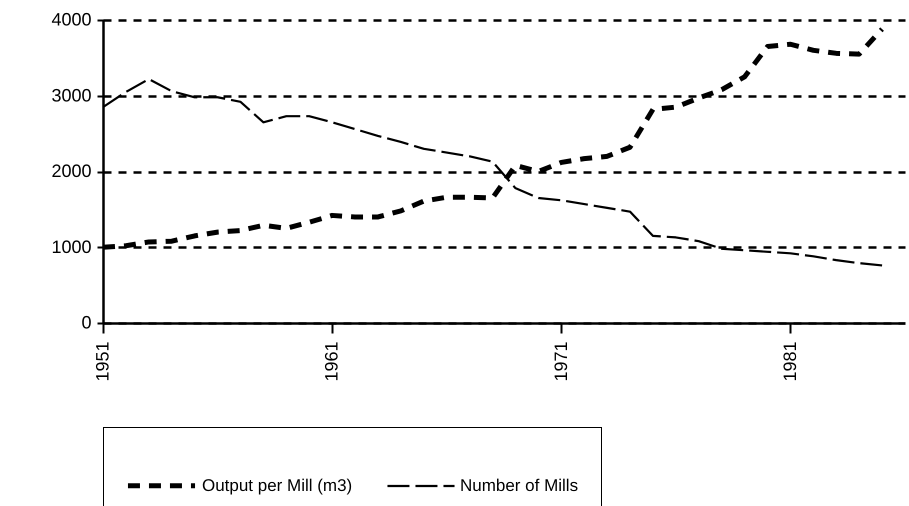  Describe the element at coordinates (71, 95) in the screenshot. I see `y-tick-label: 3000` at that location.